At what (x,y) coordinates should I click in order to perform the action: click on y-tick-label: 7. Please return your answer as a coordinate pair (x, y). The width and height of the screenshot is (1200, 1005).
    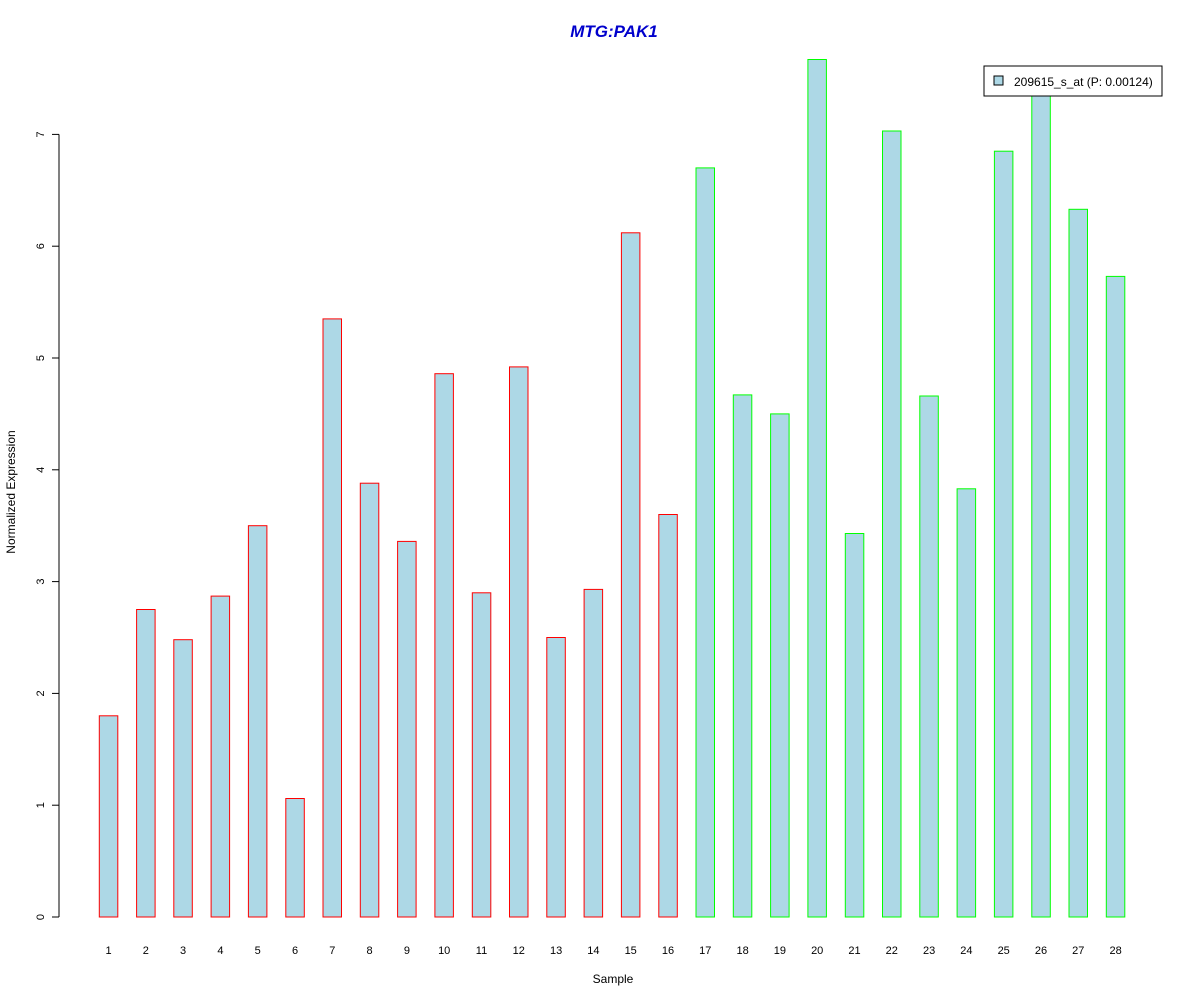
    Looking at the image, I should click on (41, 134).